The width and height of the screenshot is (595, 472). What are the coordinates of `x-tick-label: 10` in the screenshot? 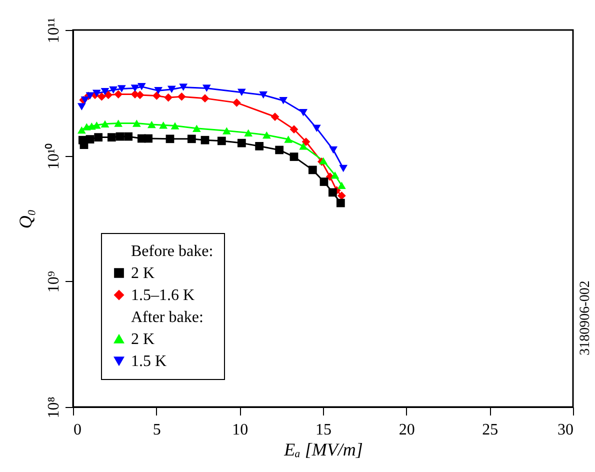 It's located at (240, 430).